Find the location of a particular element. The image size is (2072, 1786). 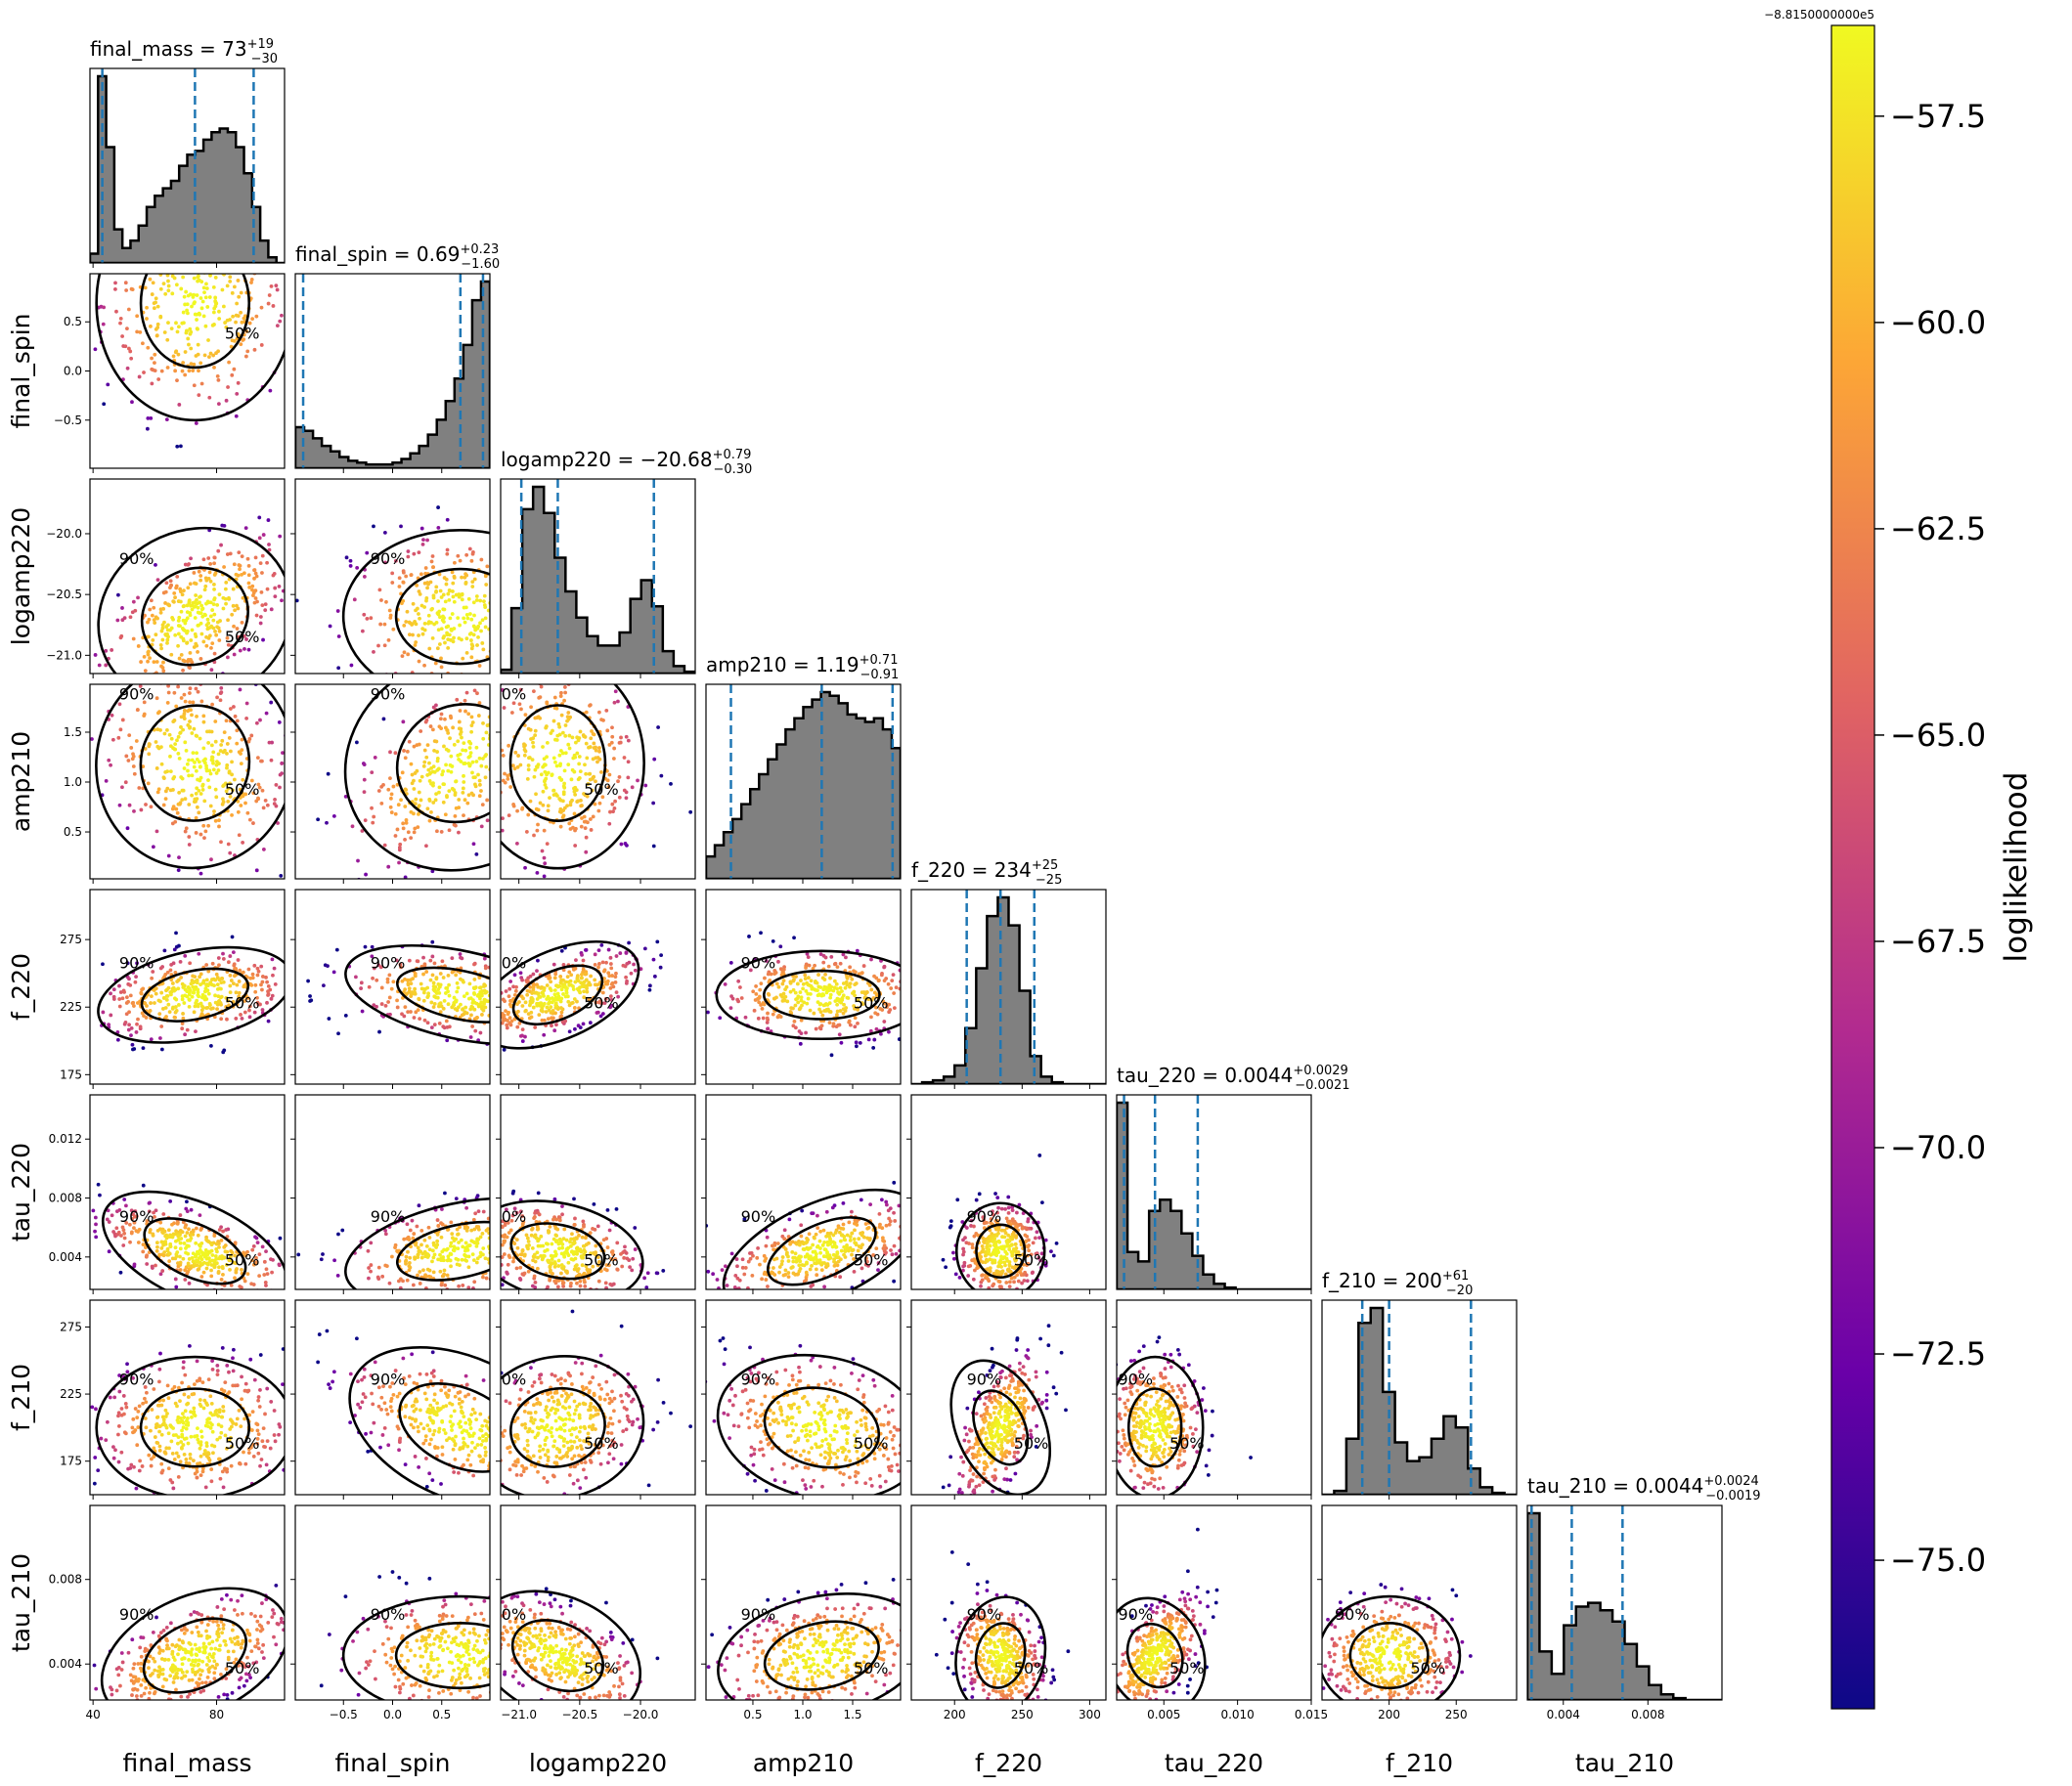

scatter-panel-logamp220-vs-amp210: 50% 90% is located at coordinates (594, 783).